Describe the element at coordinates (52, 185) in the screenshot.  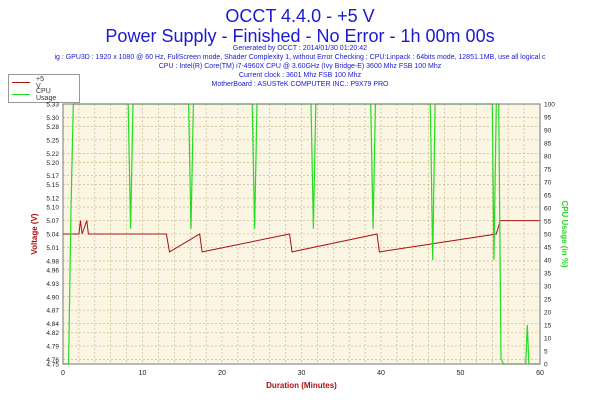
I see `y-left-tick-label: 5.15` at that location.